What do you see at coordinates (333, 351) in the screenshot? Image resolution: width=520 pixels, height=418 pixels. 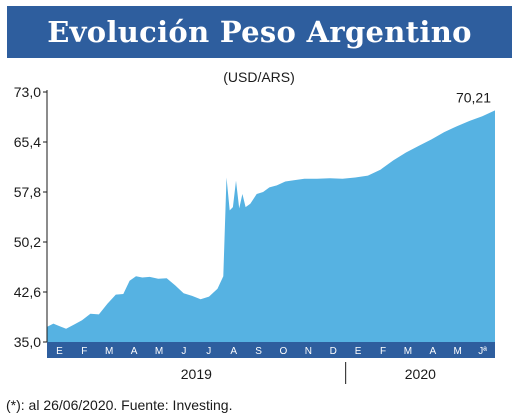 I see `month-tick-label: D` at bounding box center [333, 351].